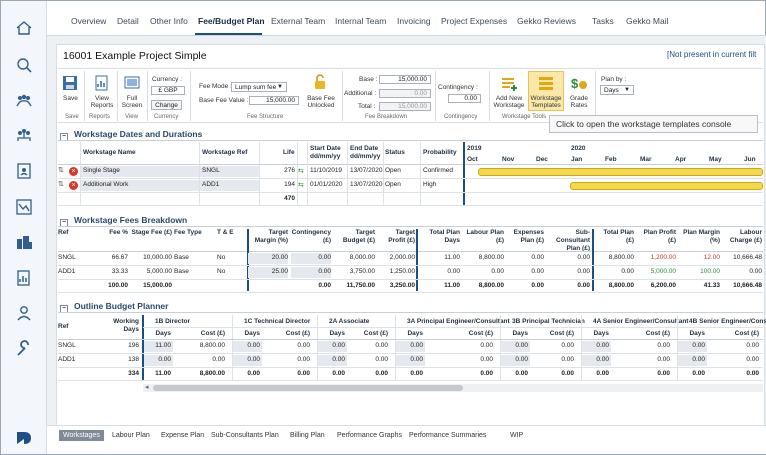  What do you see at coordinates (464, 98) in the screenshot?
I see `contingency-input: 0.00` at bounding box center [464, 98].